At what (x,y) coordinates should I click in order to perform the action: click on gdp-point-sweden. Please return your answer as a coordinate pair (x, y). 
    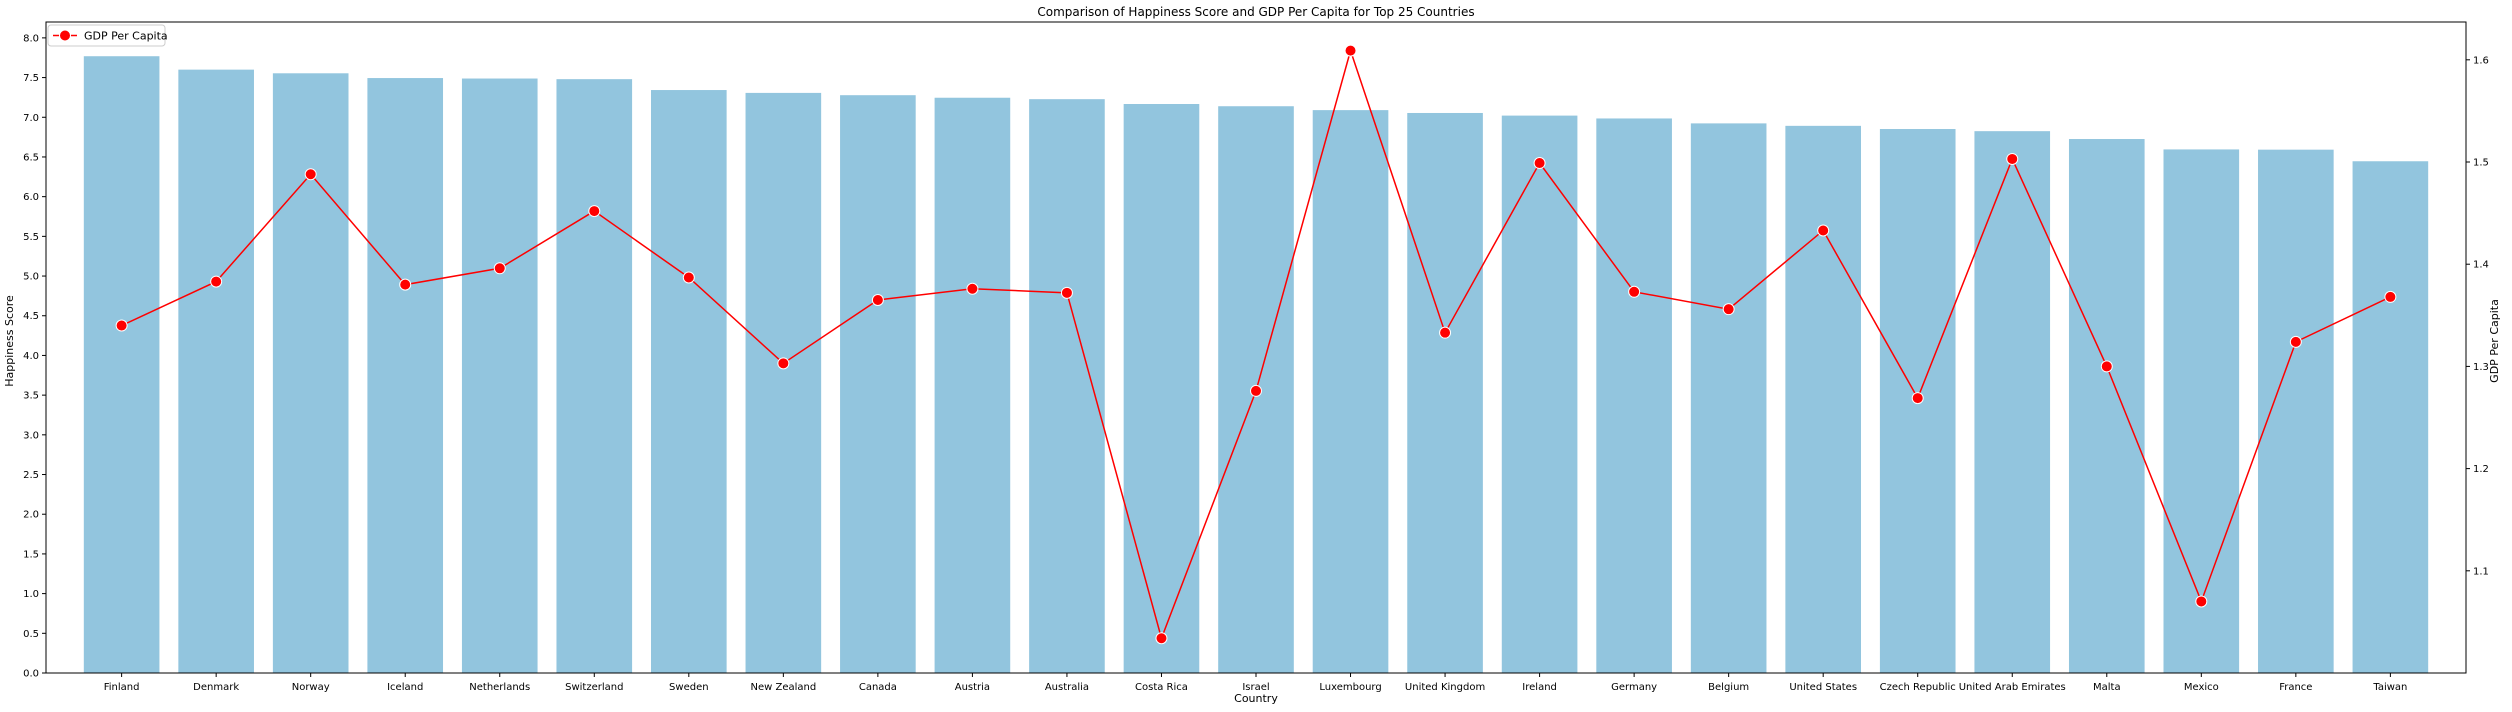
    Looking at the image, I should click on (688, 277).